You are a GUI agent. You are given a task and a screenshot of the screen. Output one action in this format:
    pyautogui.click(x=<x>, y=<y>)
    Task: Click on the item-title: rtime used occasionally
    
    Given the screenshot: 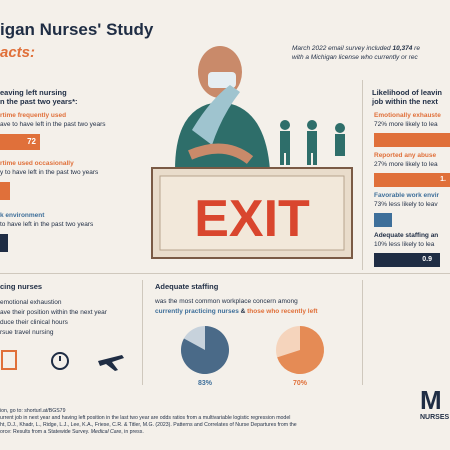 What is the action you would take?
    pyautogui.click(x=37, y=163)
    